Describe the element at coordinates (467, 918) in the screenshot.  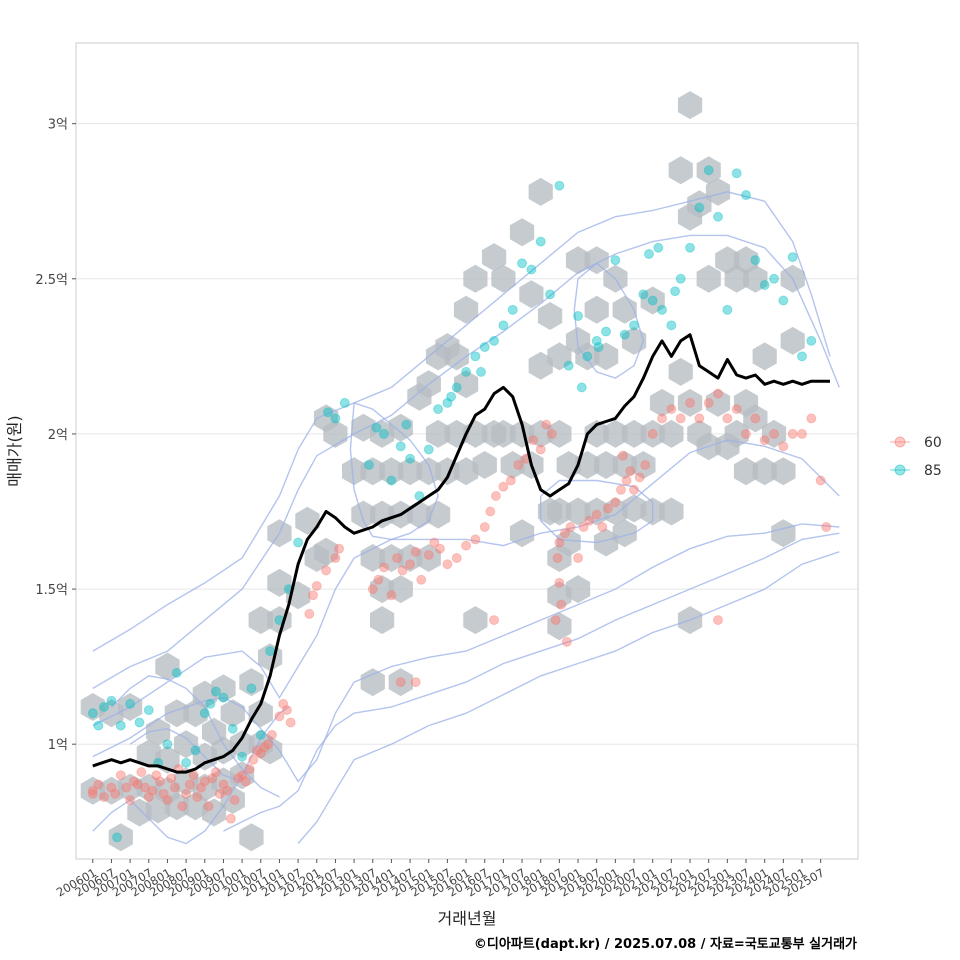
I see `x-axis-title: 거래년월` at that location.